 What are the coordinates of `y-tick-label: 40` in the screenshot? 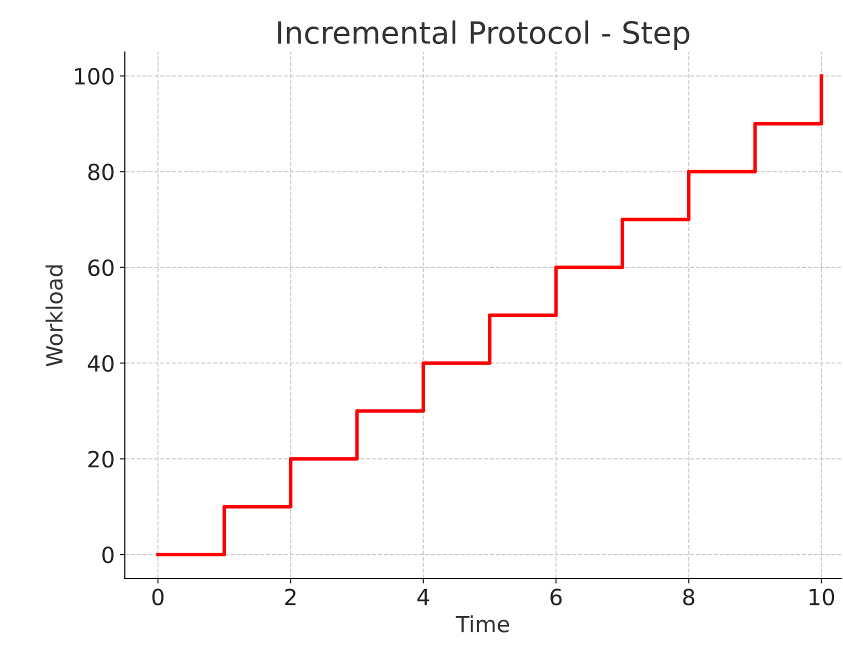 It's located at (101, 363).